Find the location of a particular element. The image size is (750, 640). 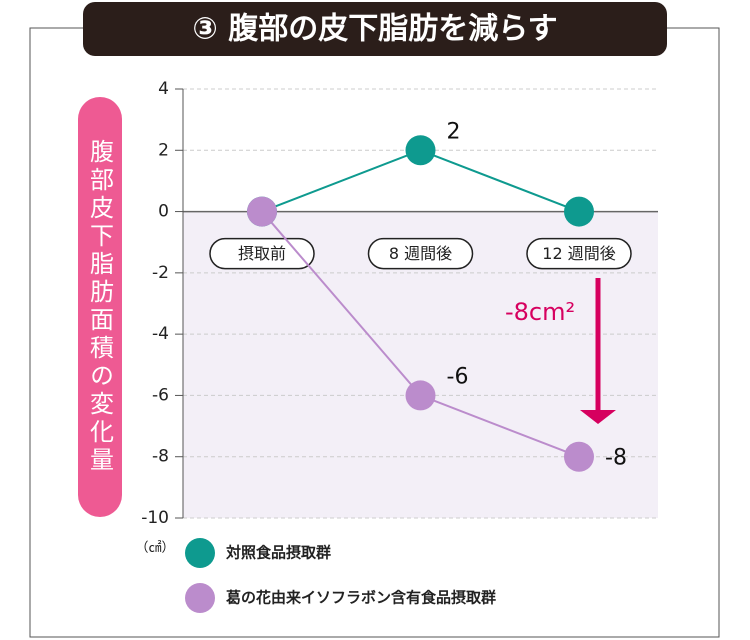

title-box is located at coordinates (375, 29).